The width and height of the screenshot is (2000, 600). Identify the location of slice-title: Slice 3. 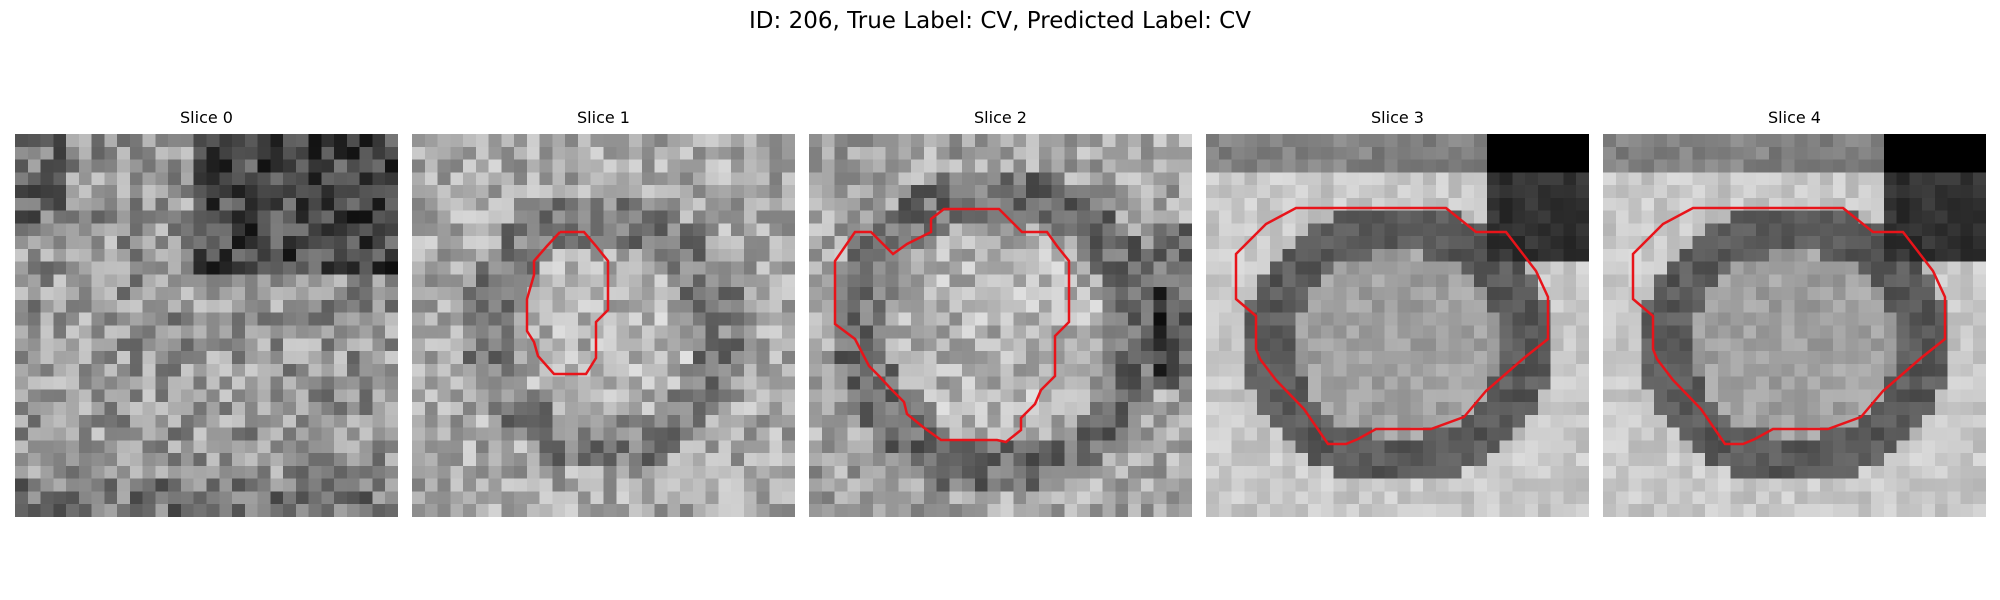
(1397, 117).